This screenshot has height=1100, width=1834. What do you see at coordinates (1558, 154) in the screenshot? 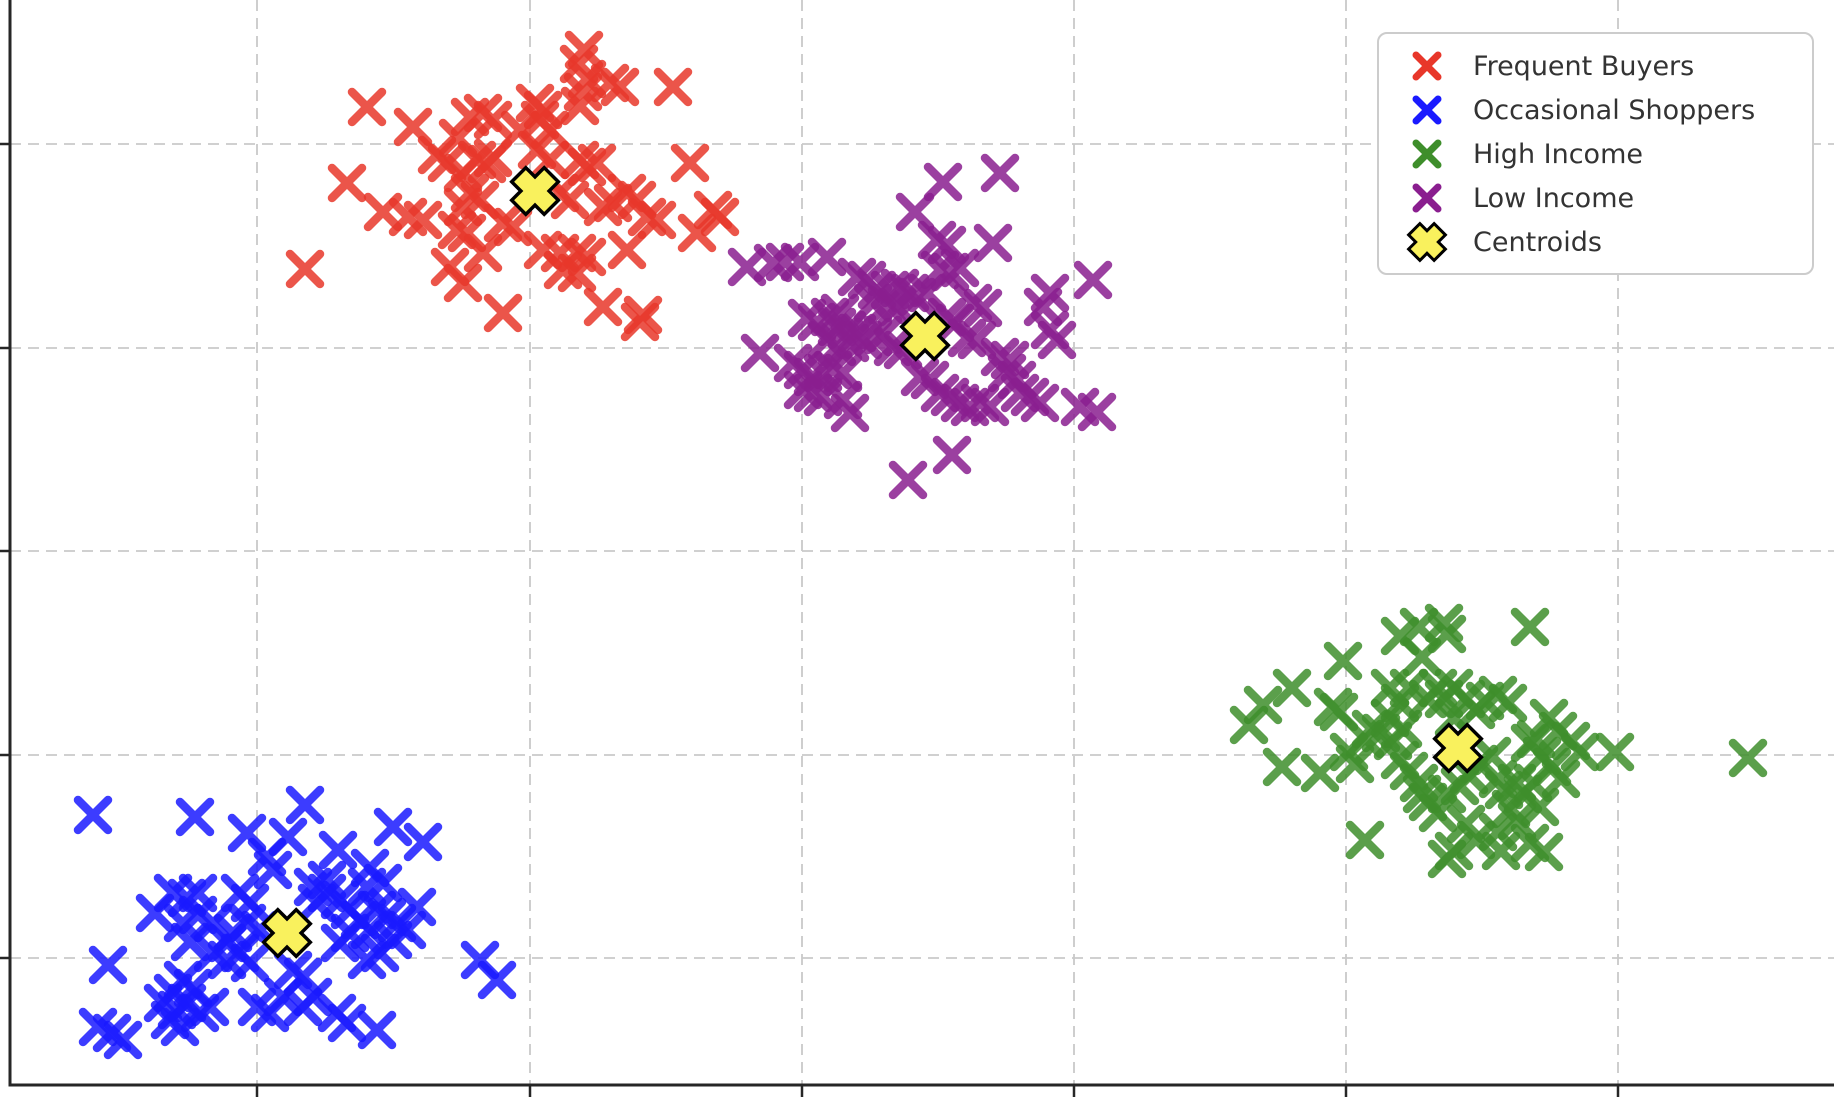
I see `legend-label: High Income` at bounding box center [1558, 154].